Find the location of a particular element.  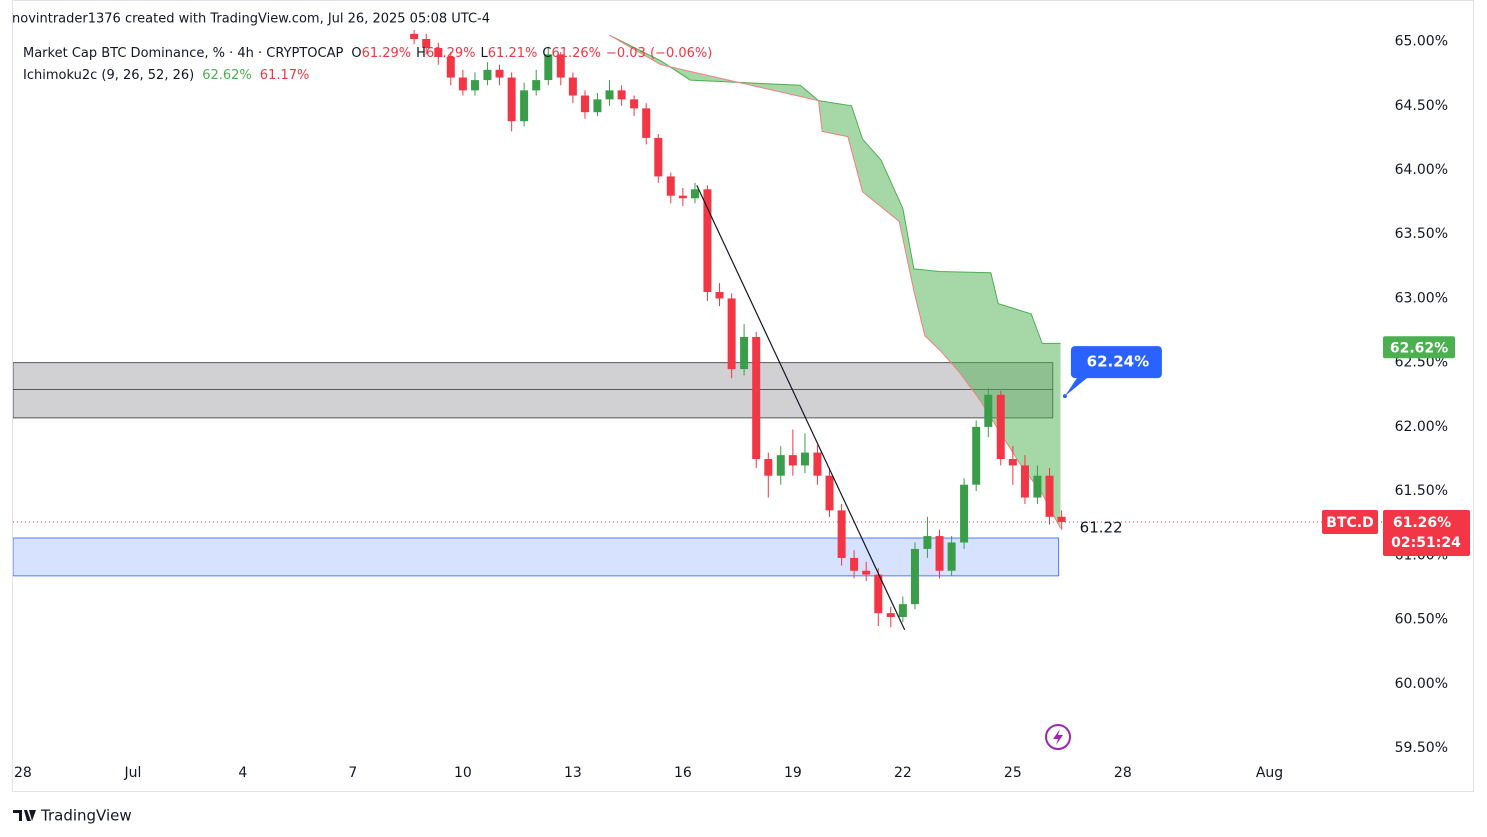

symbol-label: BTC.D is located at coordinates (1349, 523).